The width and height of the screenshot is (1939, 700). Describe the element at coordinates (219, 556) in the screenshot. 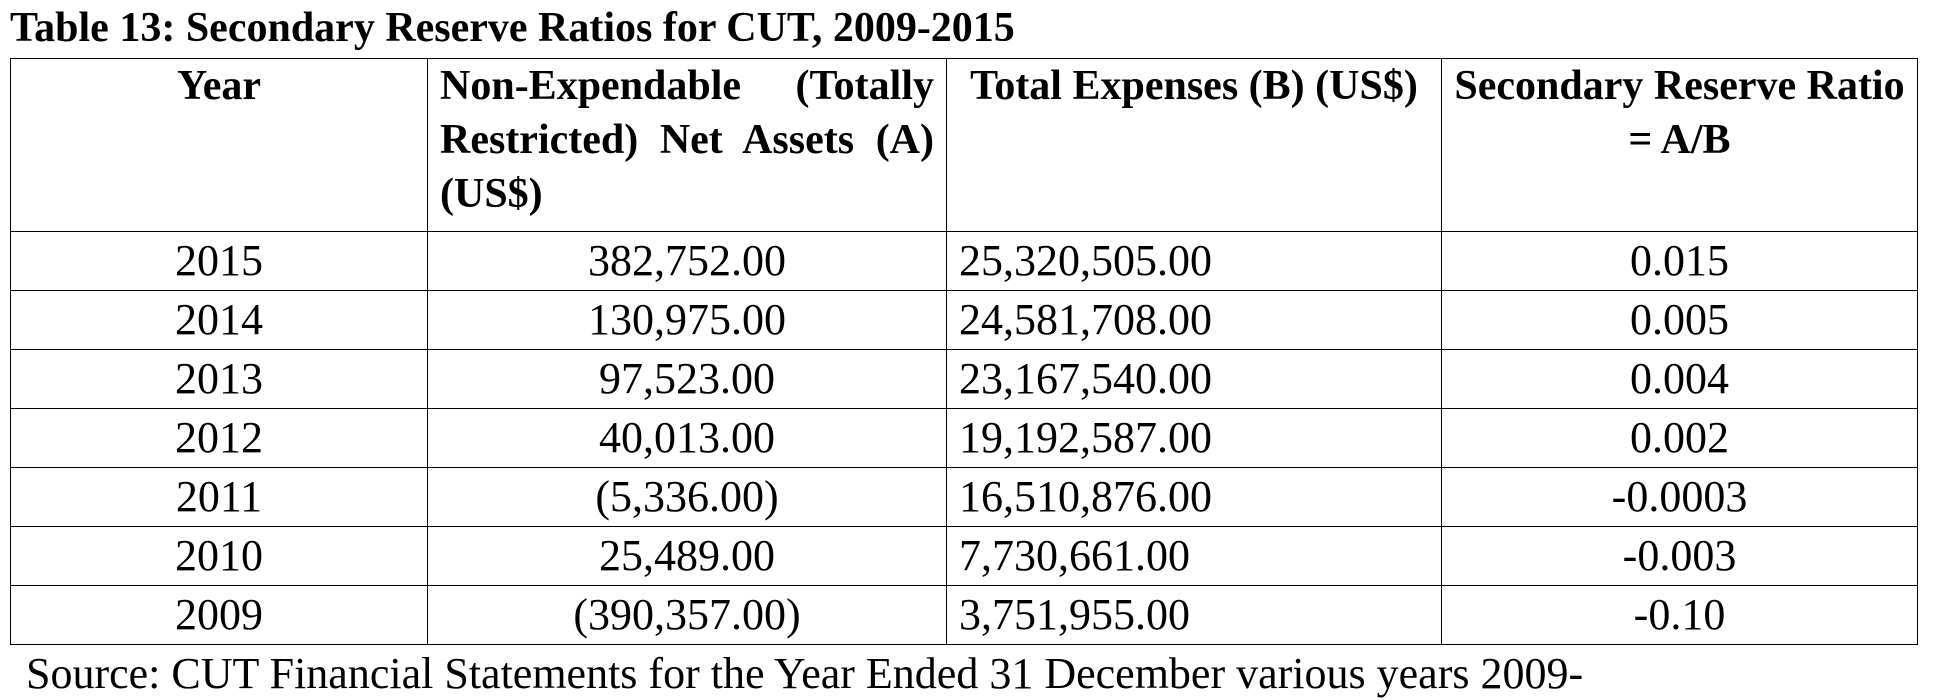

I see `table-cell: 2010` at that location.